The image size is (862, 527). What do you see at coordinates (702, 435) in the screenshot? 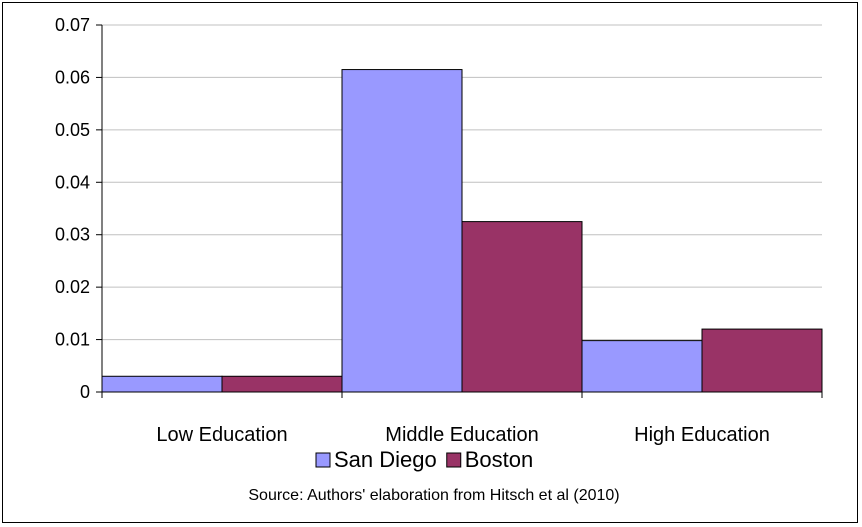
I see `x-tick-label: High Education` at bounding box center [702, 435].